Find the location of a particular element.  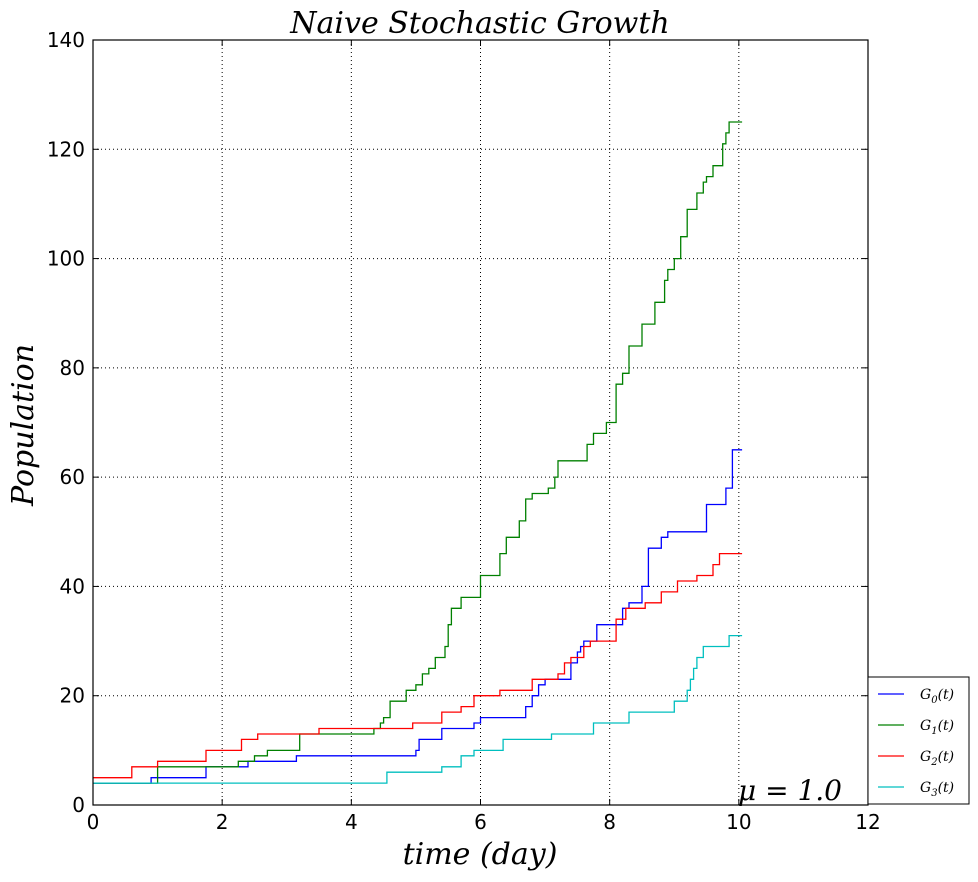

y-tick-label: 60 is located at coordinates (72, 477).